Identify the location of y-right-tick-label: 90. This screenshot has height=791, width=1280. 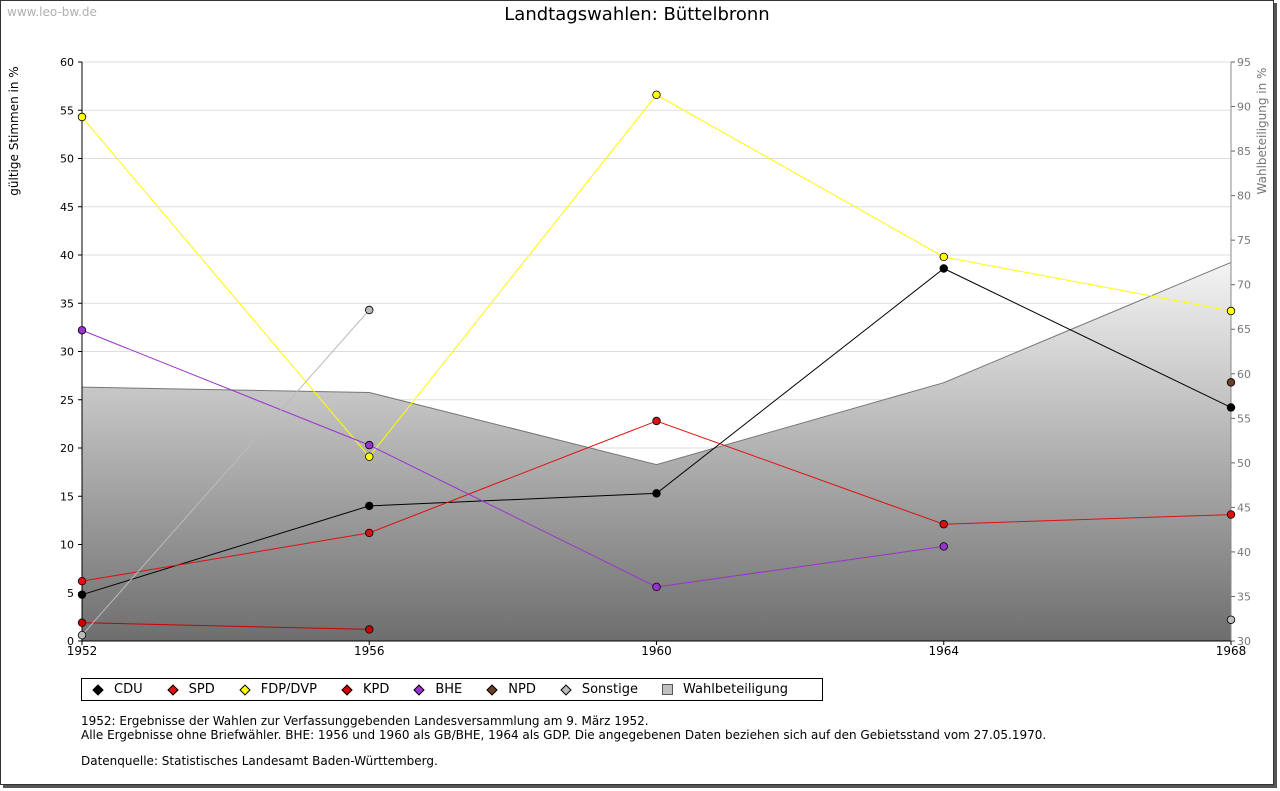
(1244, 107).